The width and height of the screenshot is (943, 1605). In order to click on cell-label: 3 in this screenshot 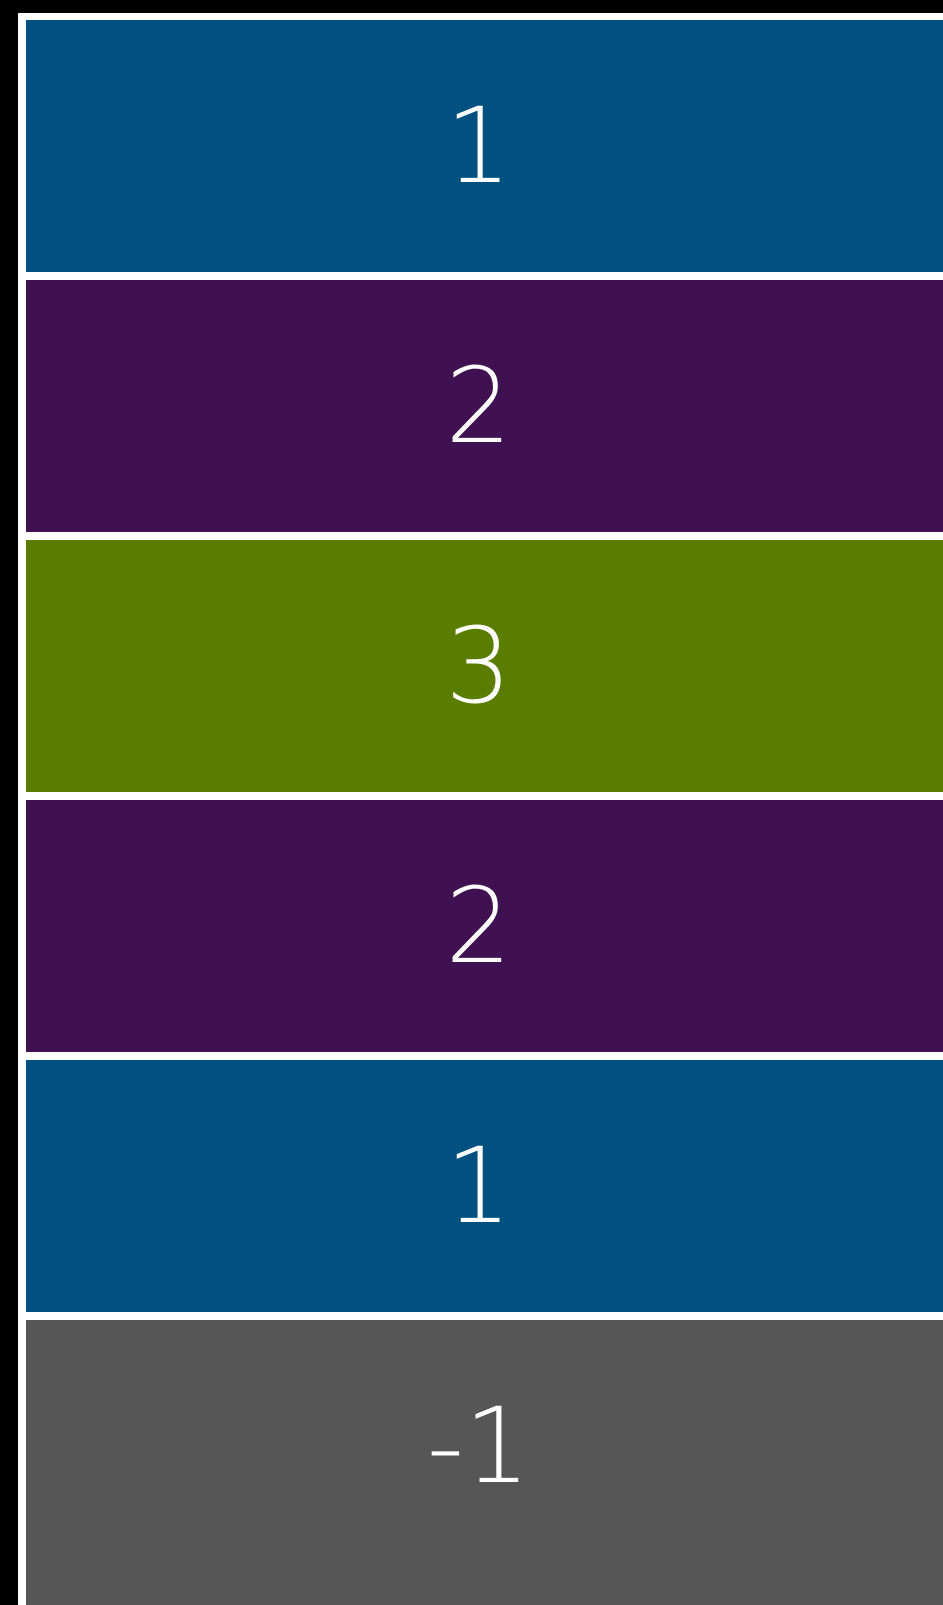, I will do `click(478, 666)`.